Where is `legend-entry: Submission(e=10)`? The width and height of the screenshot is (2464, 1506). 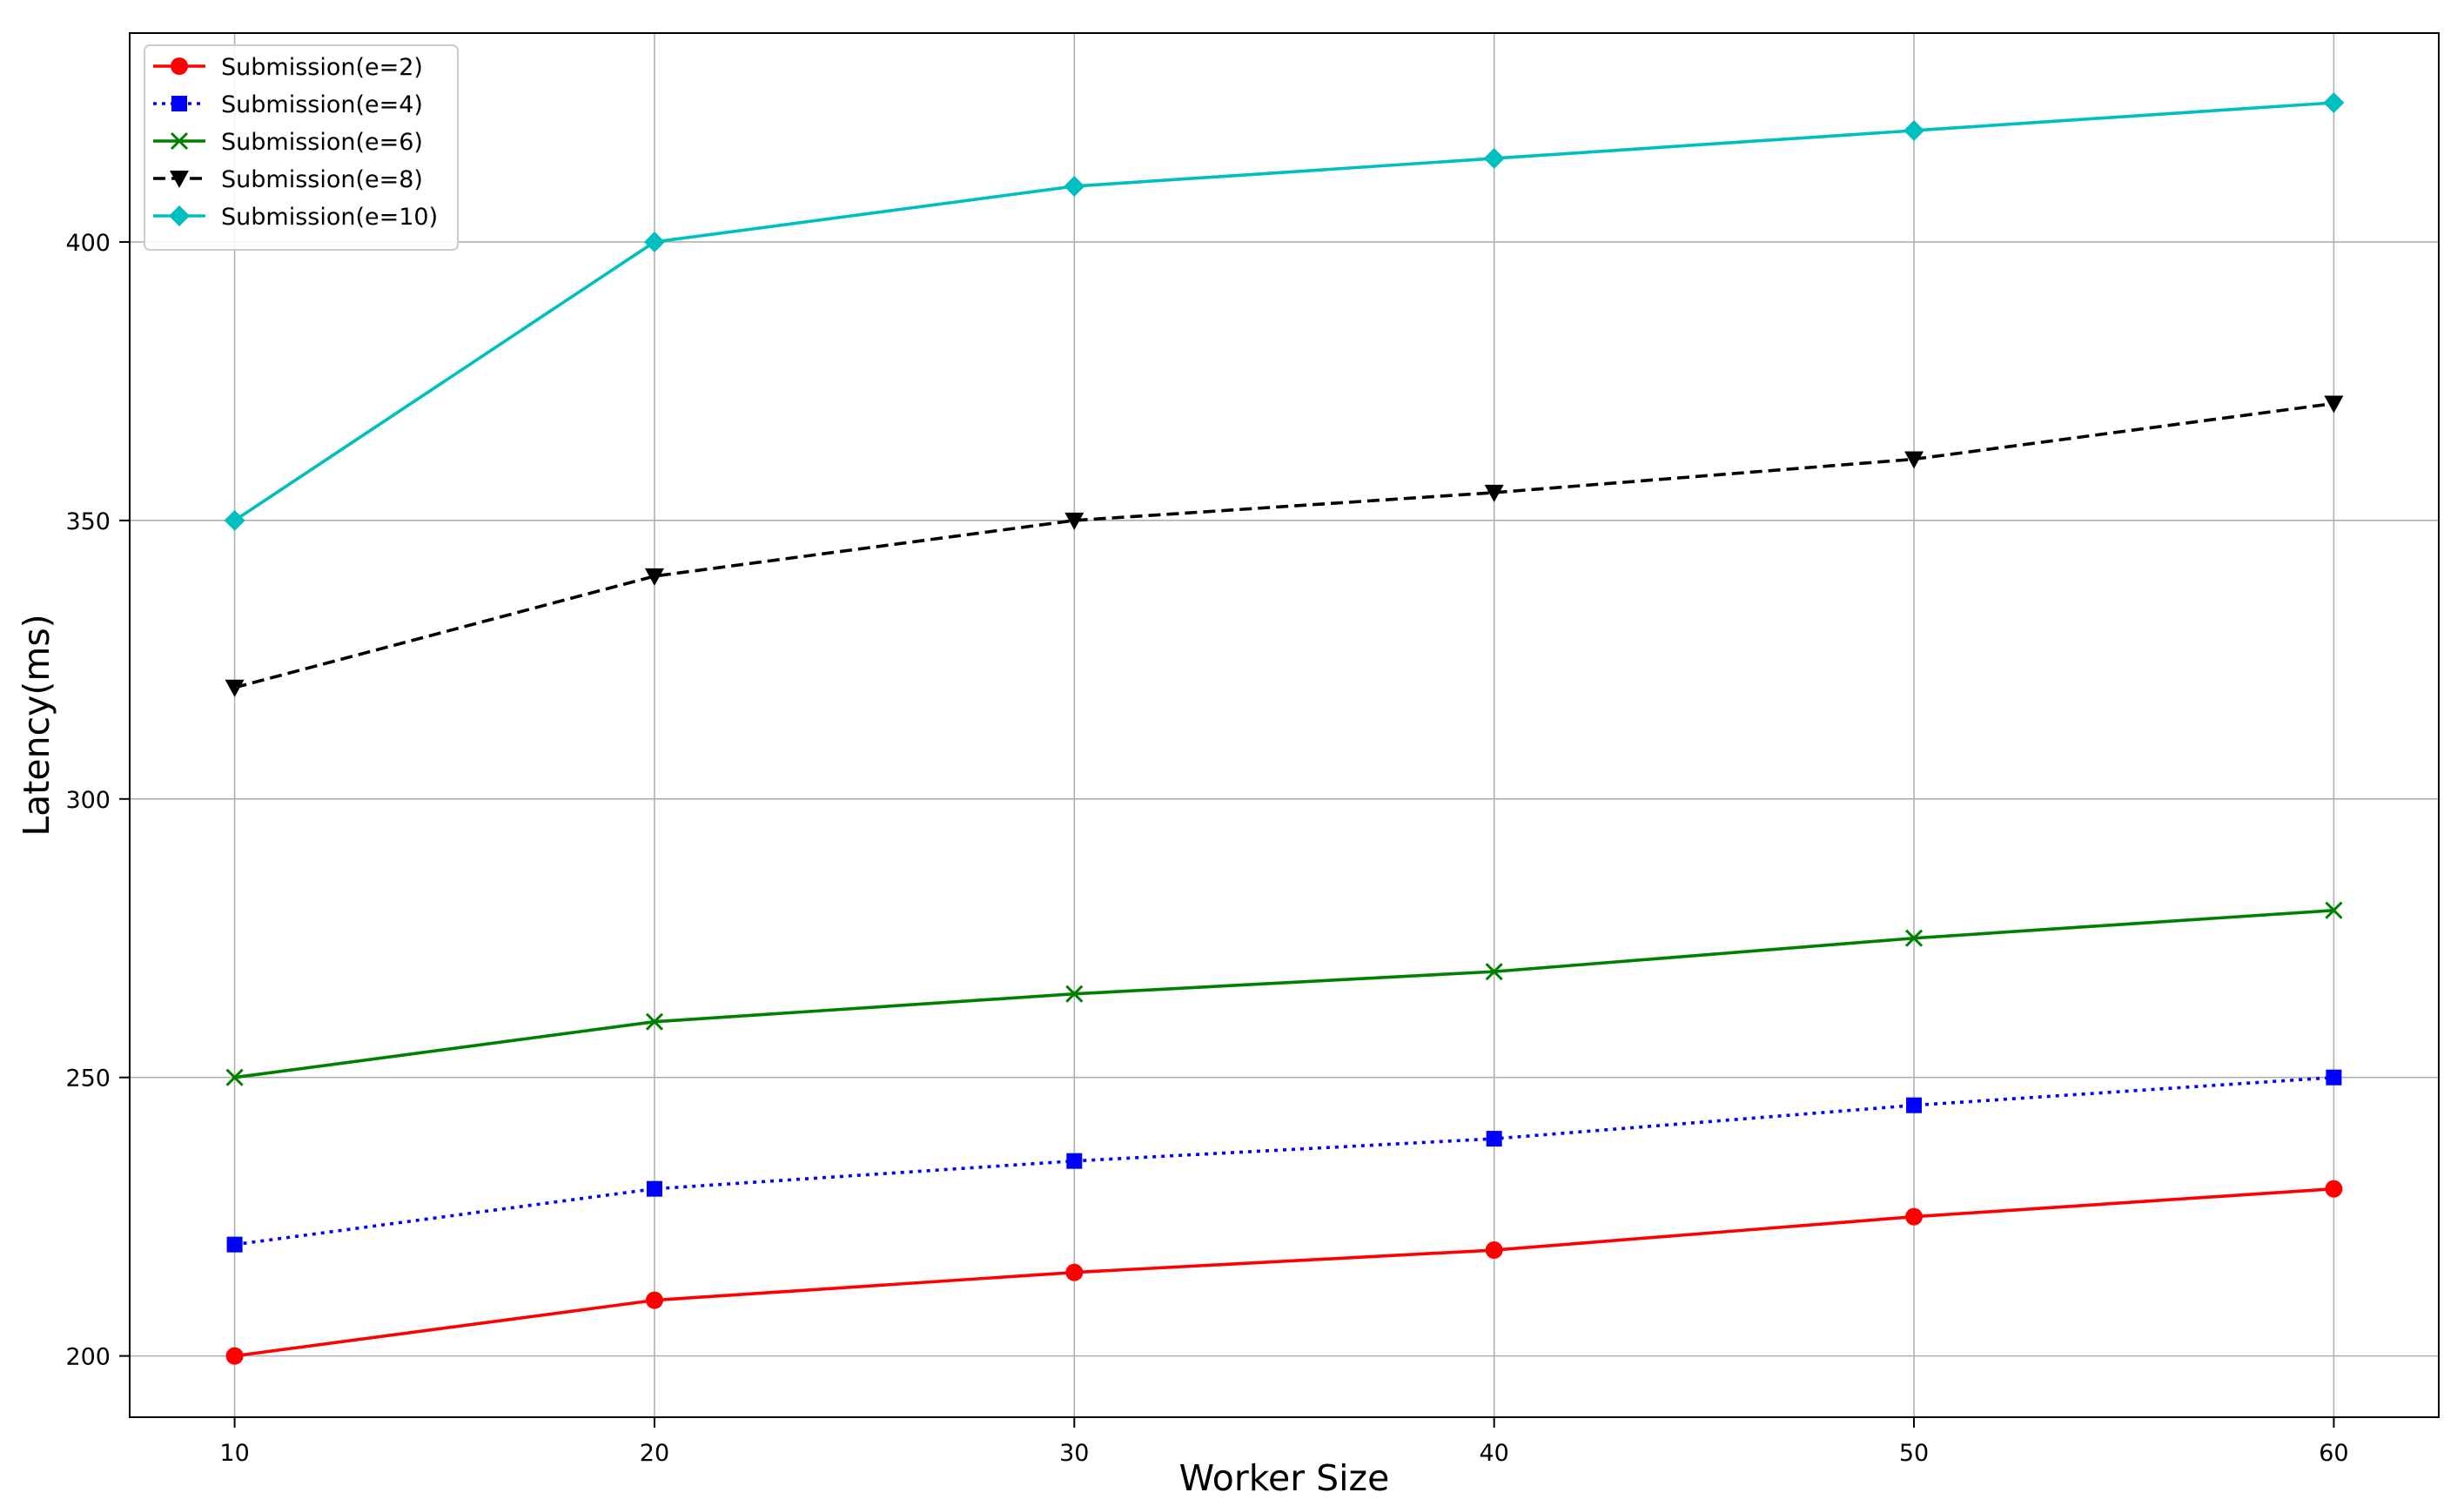 legend-entry: Submission(e=10) is located at coordinates (295, 217).